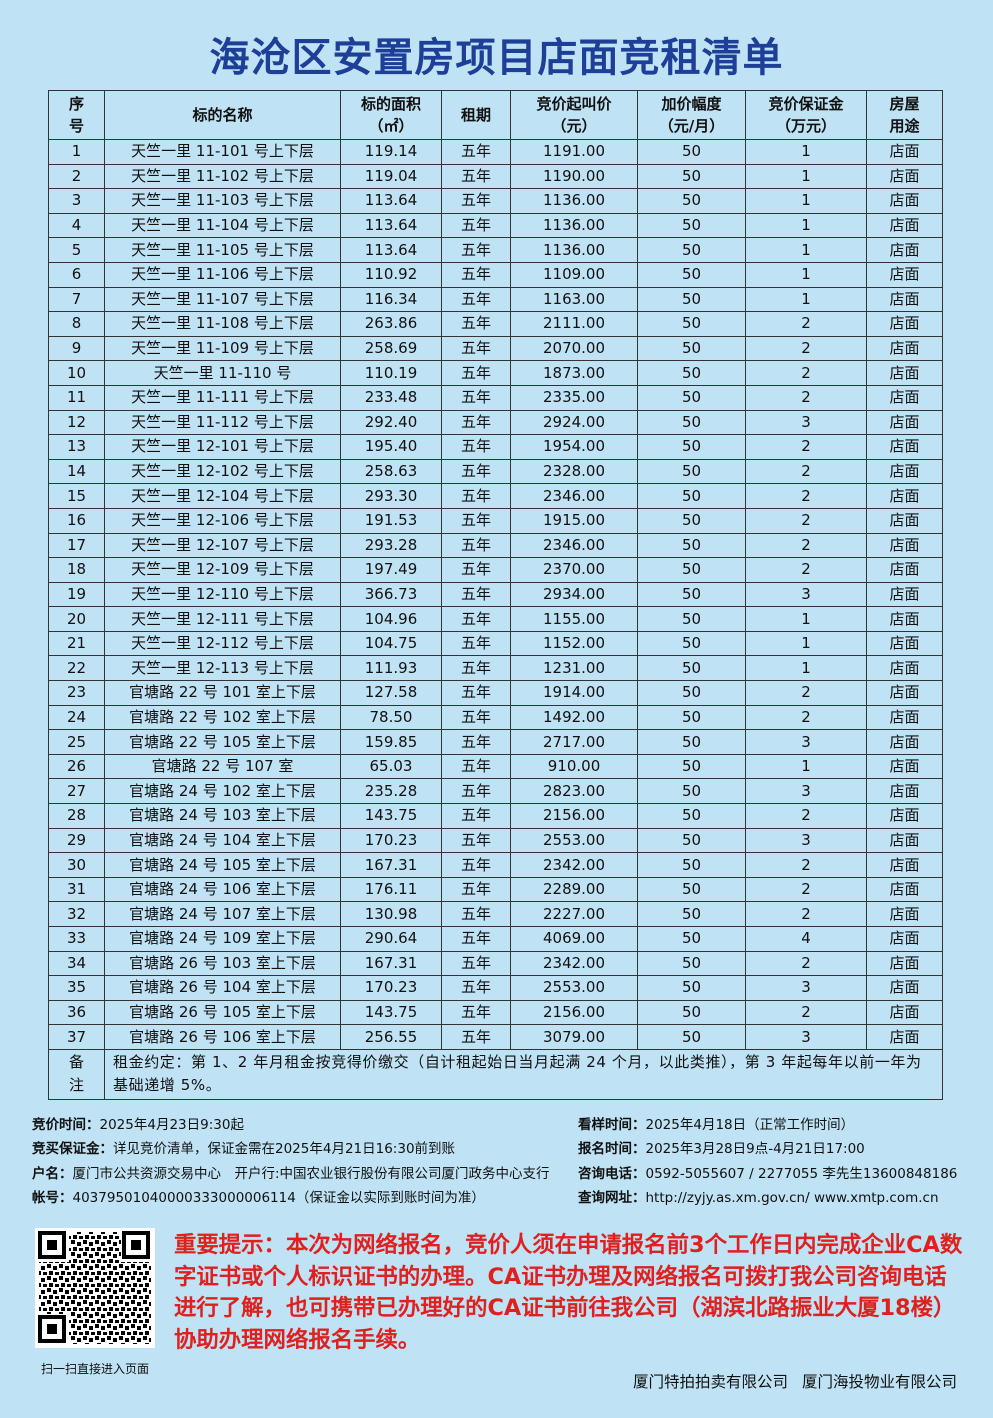 Image resolution: width=993 pixels, height=1418 pixels. Describe the element at coordinates (391, 570) in the screenshot. I see `table-cell: 197.49` at that location.